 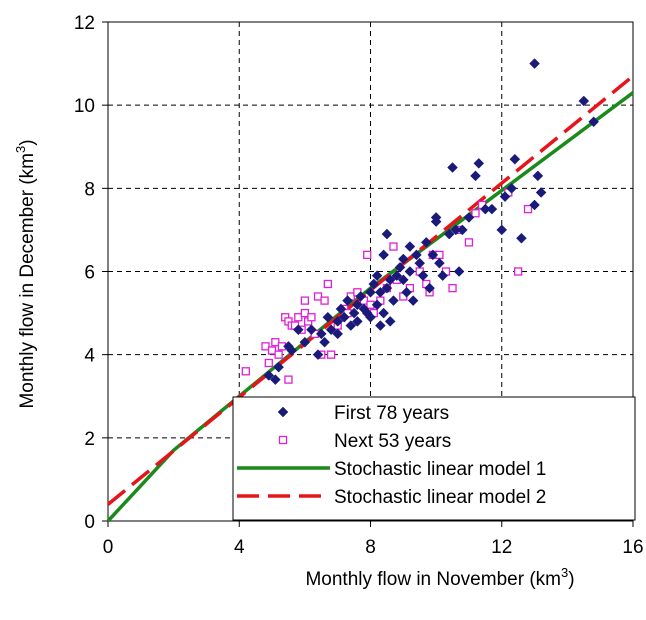 I want to click on x-tick-label: 0, so click(x=108, y=547).